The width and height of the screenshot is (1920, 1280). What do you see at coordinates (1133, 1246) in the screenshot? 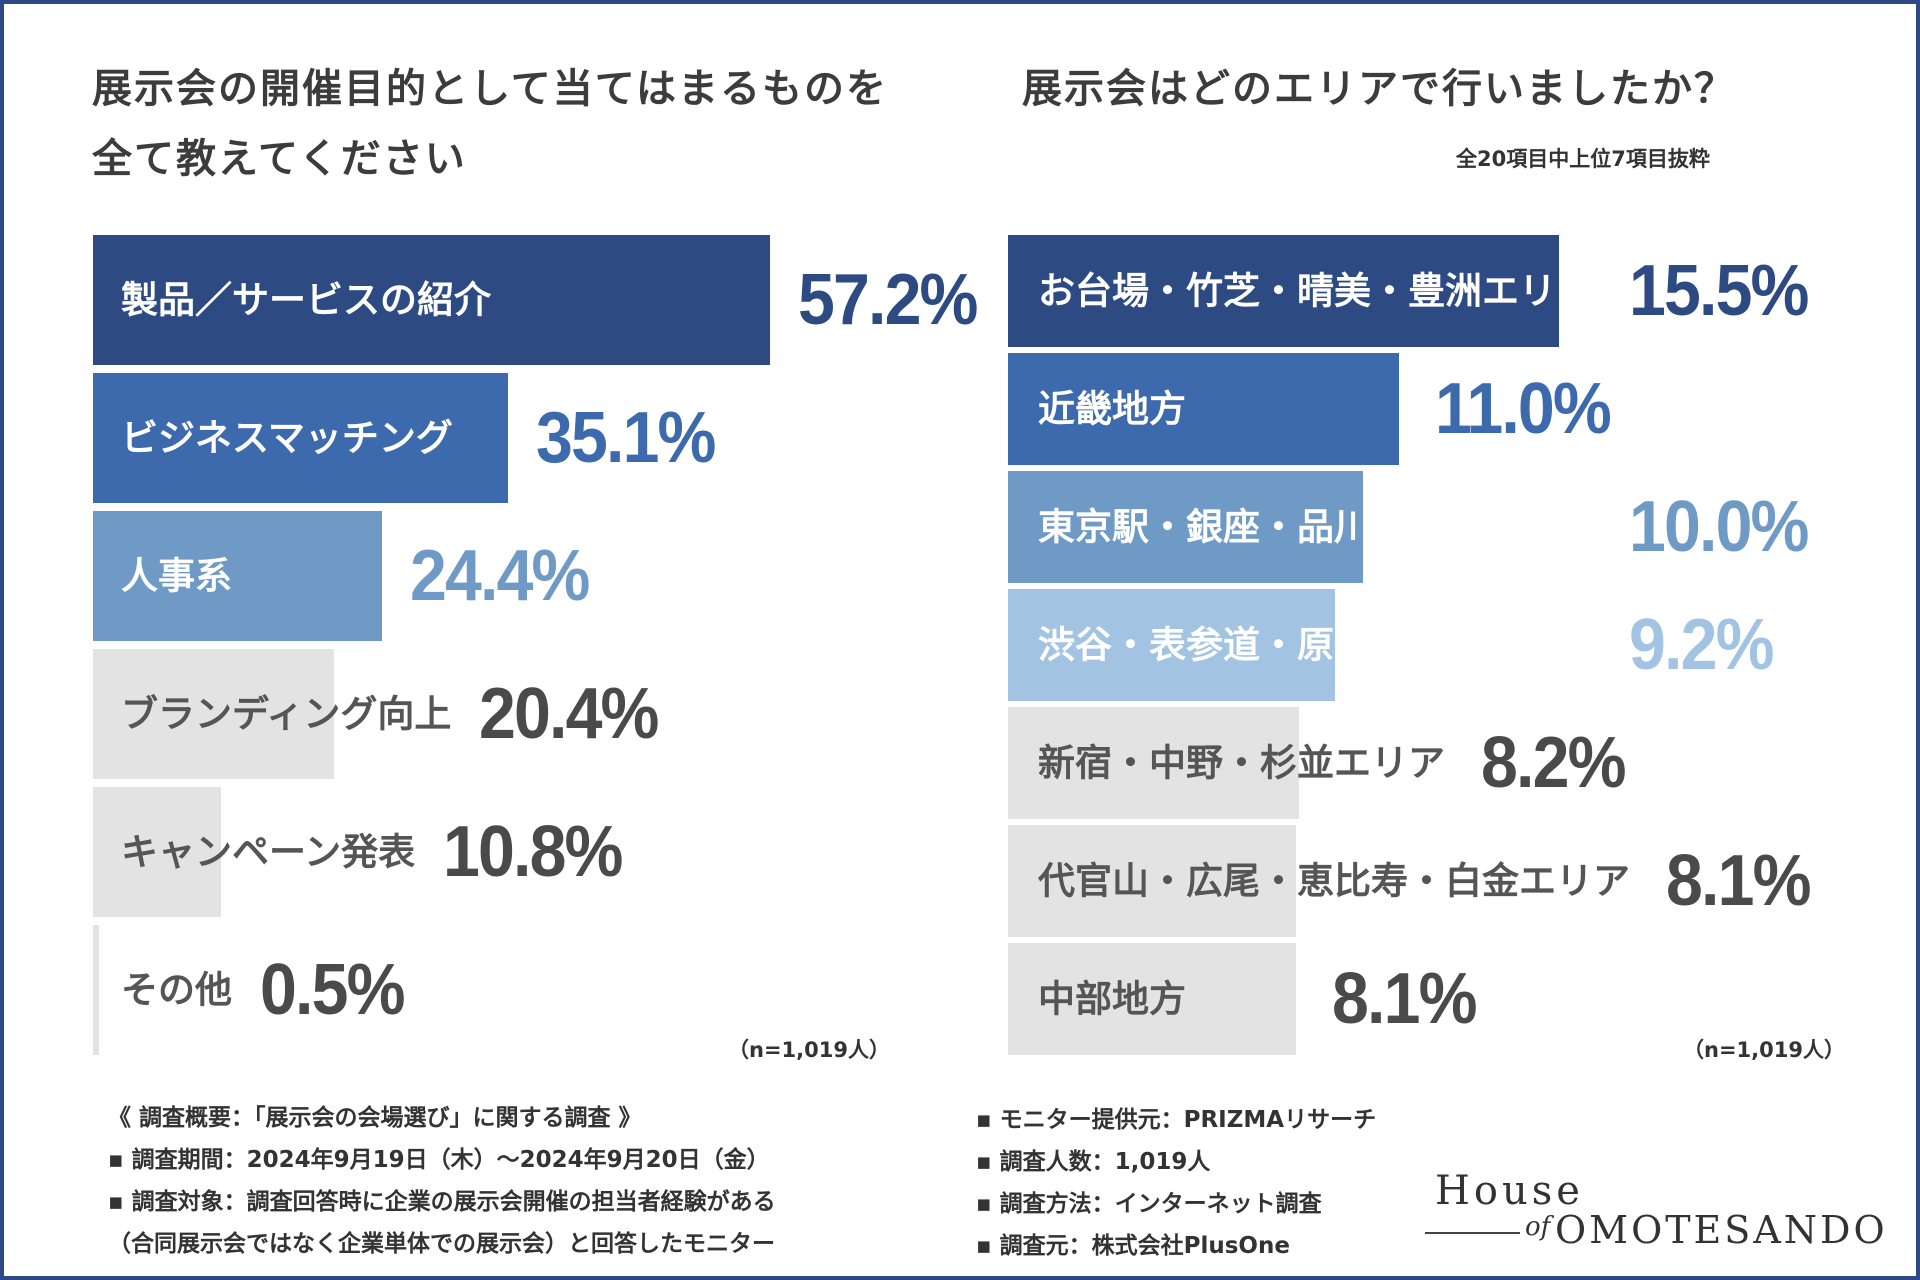
I see `survey-organizer: ▪ 調査元：株式会社PlusOne` at bounding box center [1133, 1246].